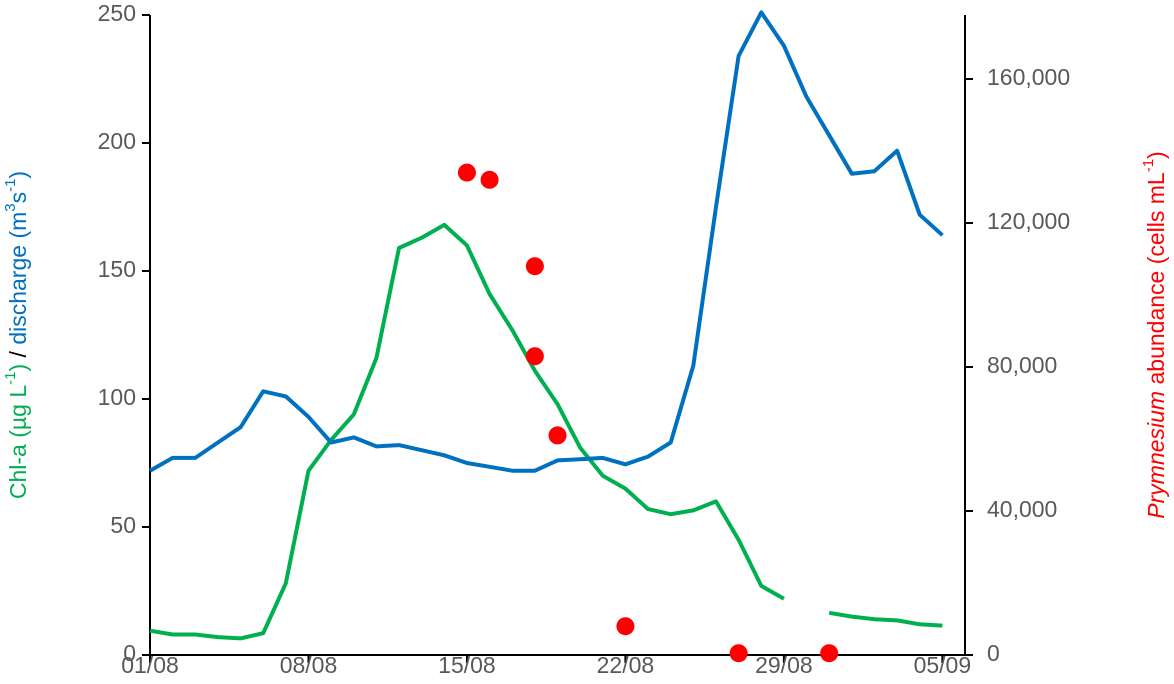 The image size is (1174, 684). What do you see at coordinates (117, 269) in the screenshot?
I see `y-tick-label: 150` at bounding box center [117, 269].